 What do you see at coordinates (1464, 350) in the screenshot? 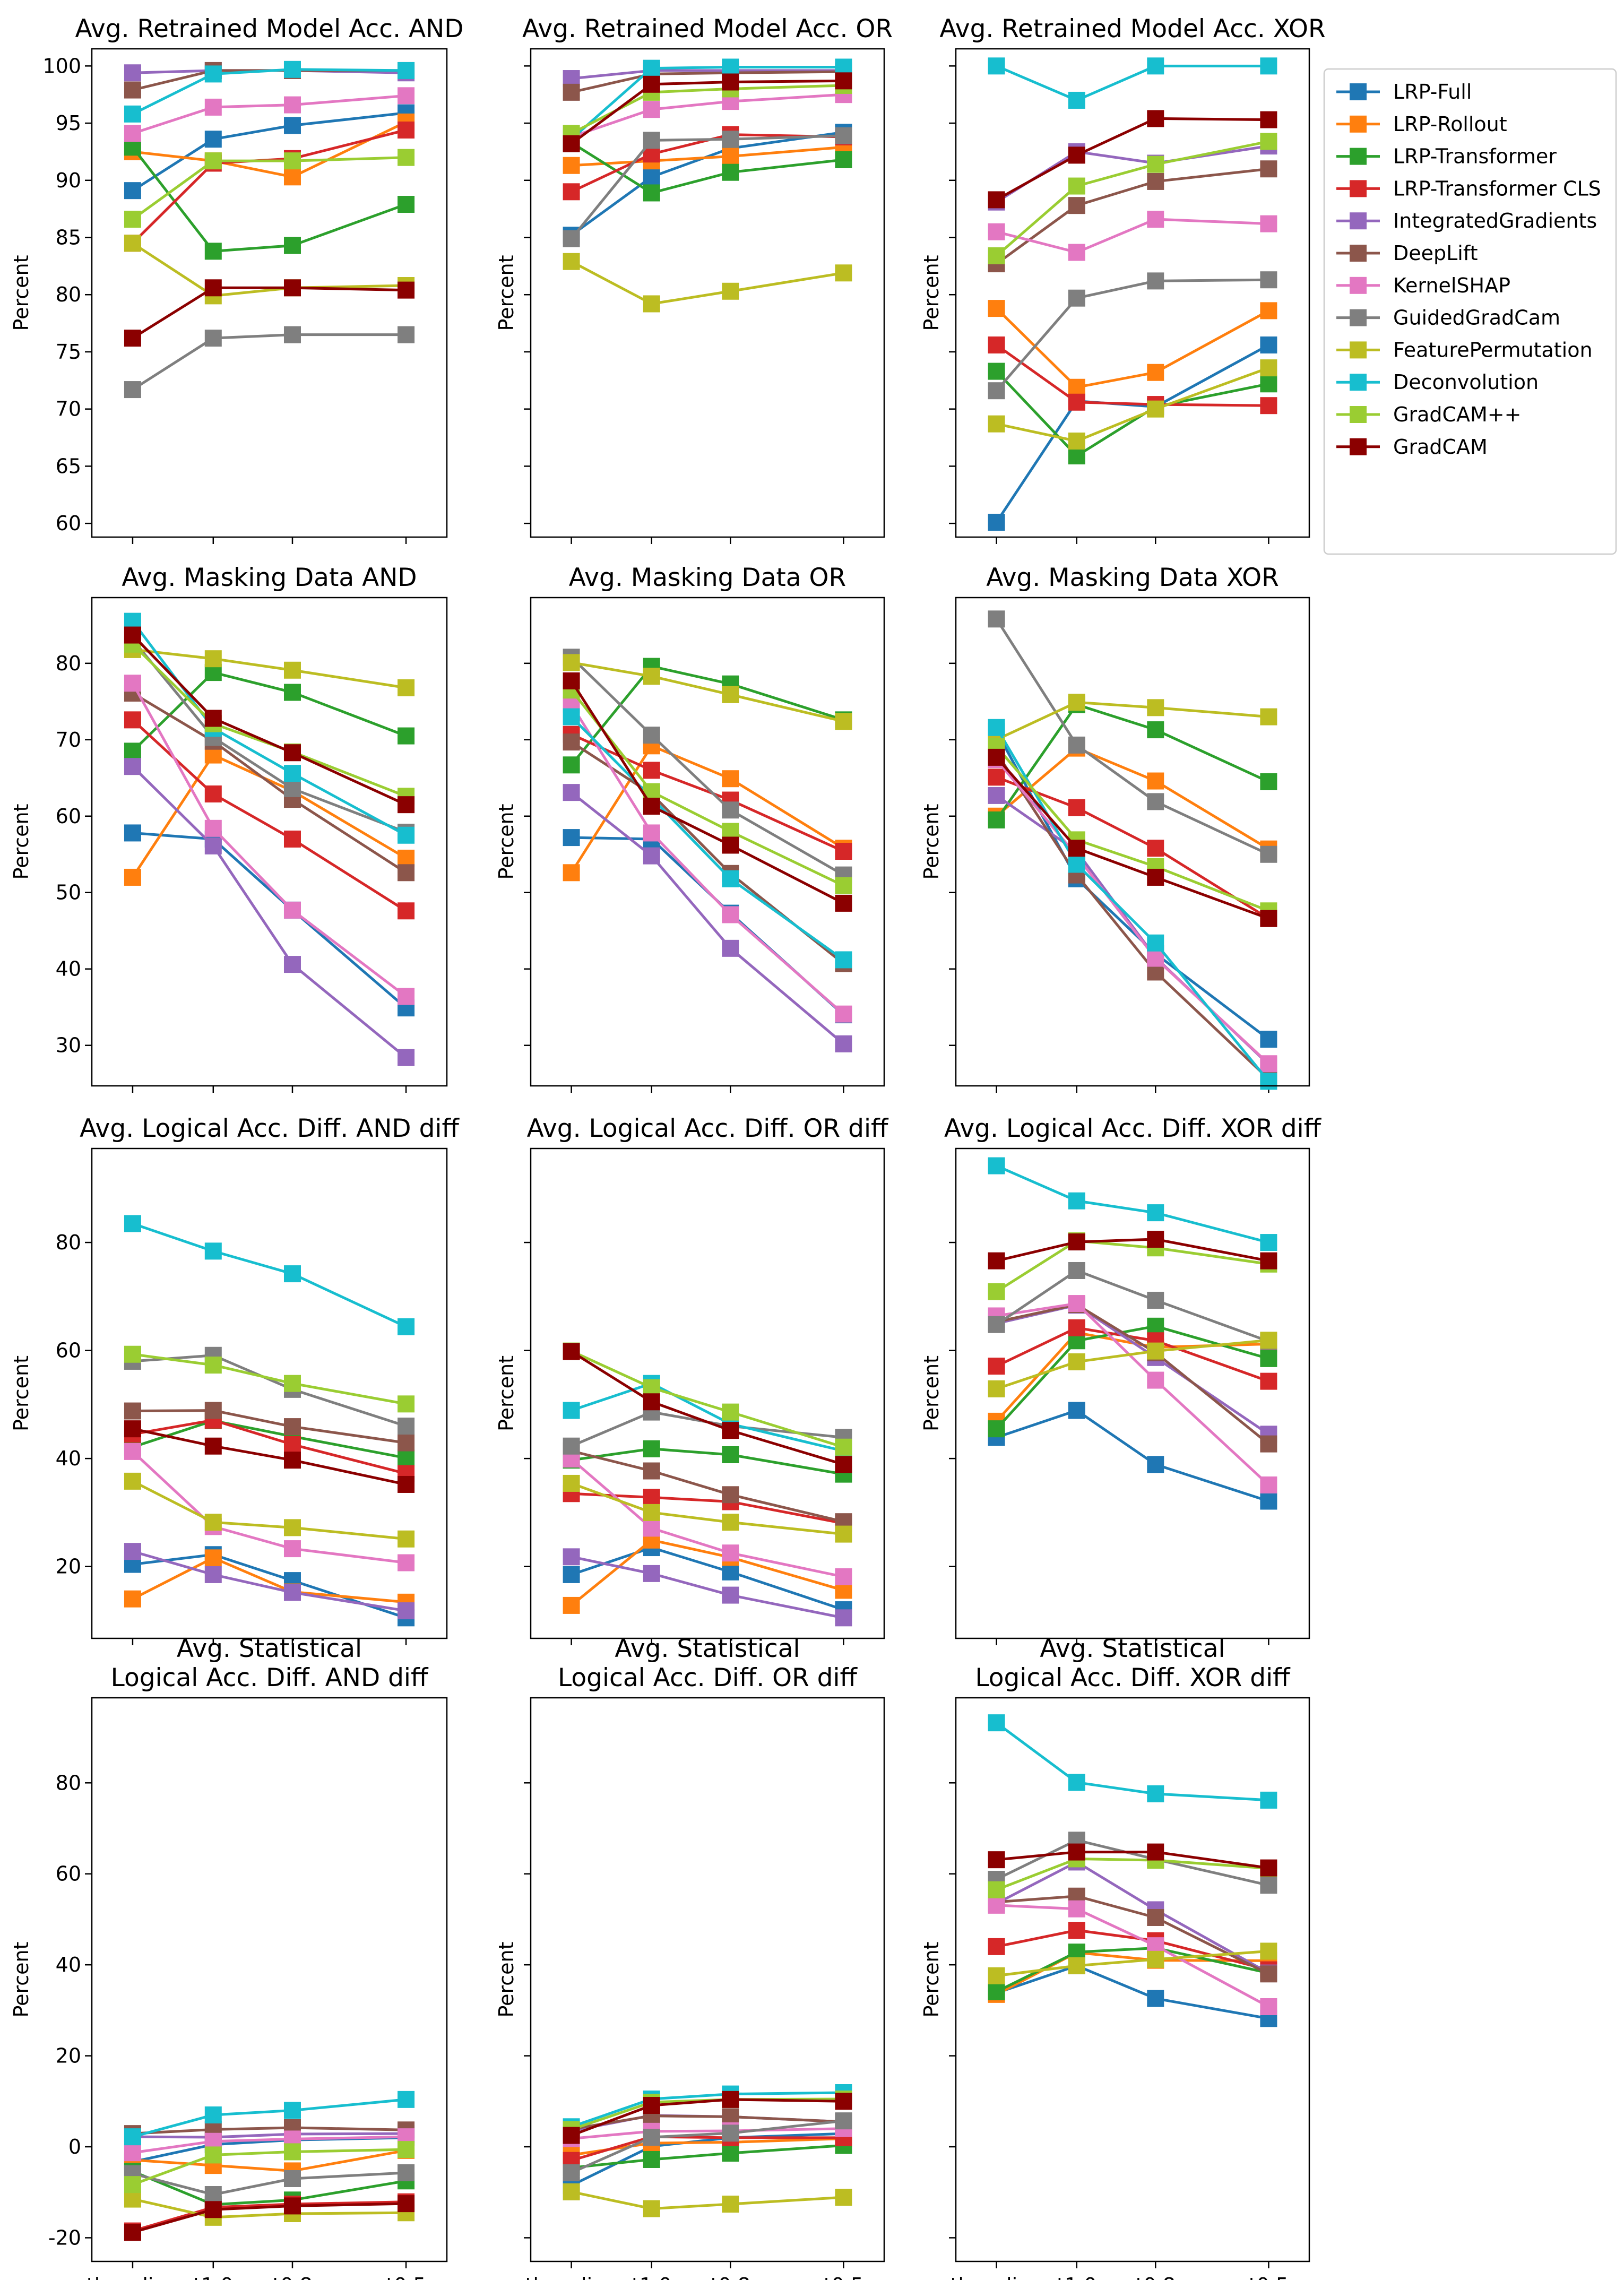
I see `legend-entry-featurepermutation: FeaturePermutation` at bounding box center [1464, 350].